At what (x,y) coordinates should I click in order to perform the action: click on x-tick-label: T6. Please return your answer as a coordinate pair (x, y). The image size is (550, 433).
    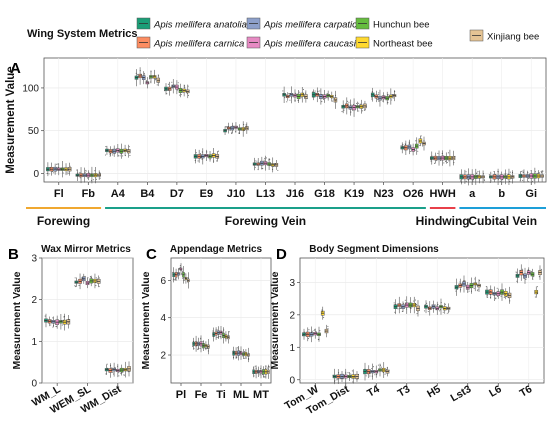
    Looking at the image, I should click on (526, 391).